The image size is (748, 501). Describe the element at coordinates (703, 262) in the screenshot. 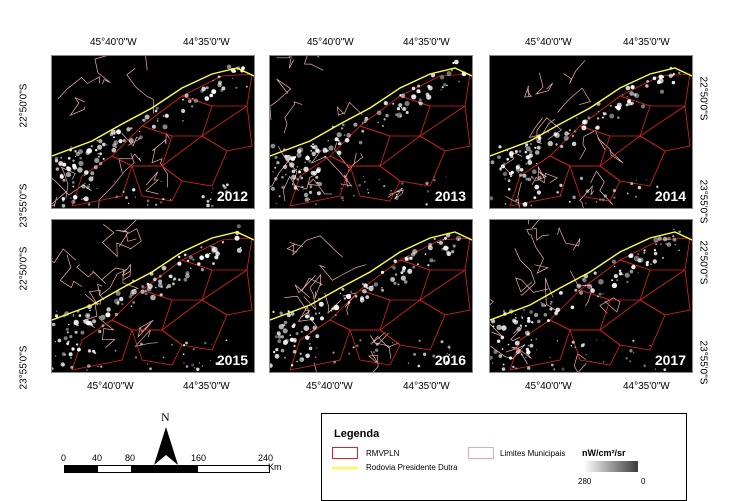

I see `right-lat-label-3: 22°50'0"S` at that location.